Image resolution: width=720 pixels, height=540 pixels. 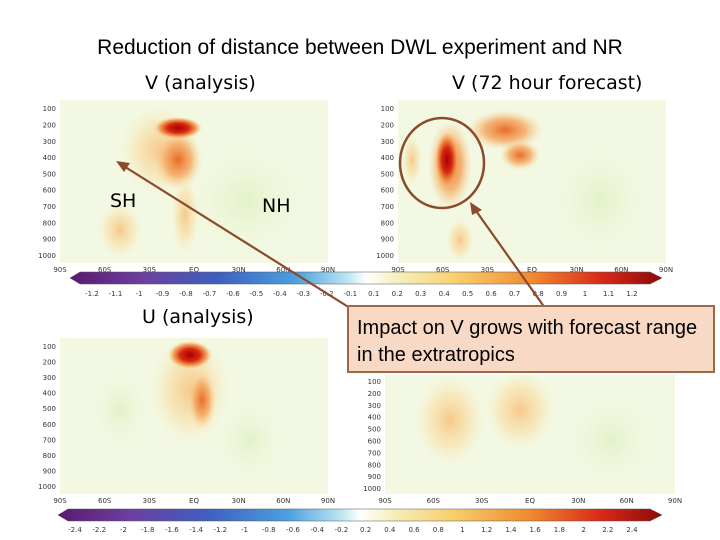 What do you see at coordinates (257, 294) in the screenshot?
I see `colorbar-label: -0.5` at bounding box center [257, 294].